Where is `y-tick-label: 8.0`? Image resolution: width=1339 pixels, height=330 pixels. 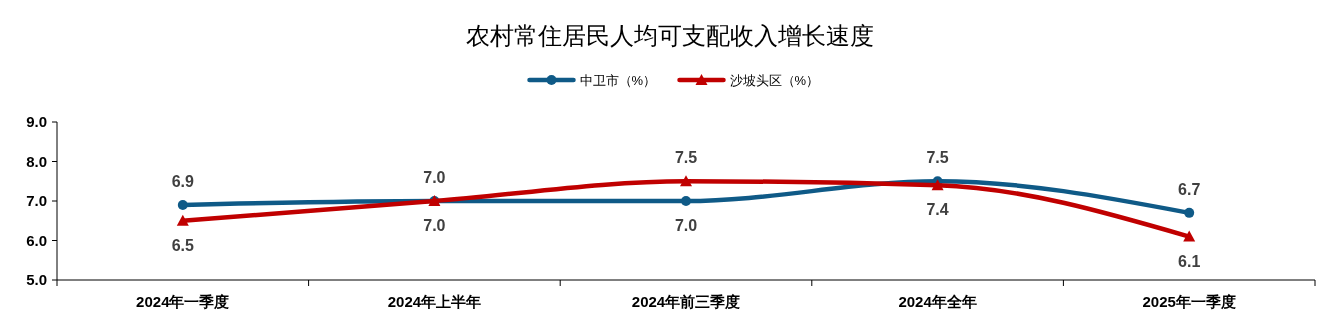 y-tick-label: 8.0 is located at coordinates (36, 161).